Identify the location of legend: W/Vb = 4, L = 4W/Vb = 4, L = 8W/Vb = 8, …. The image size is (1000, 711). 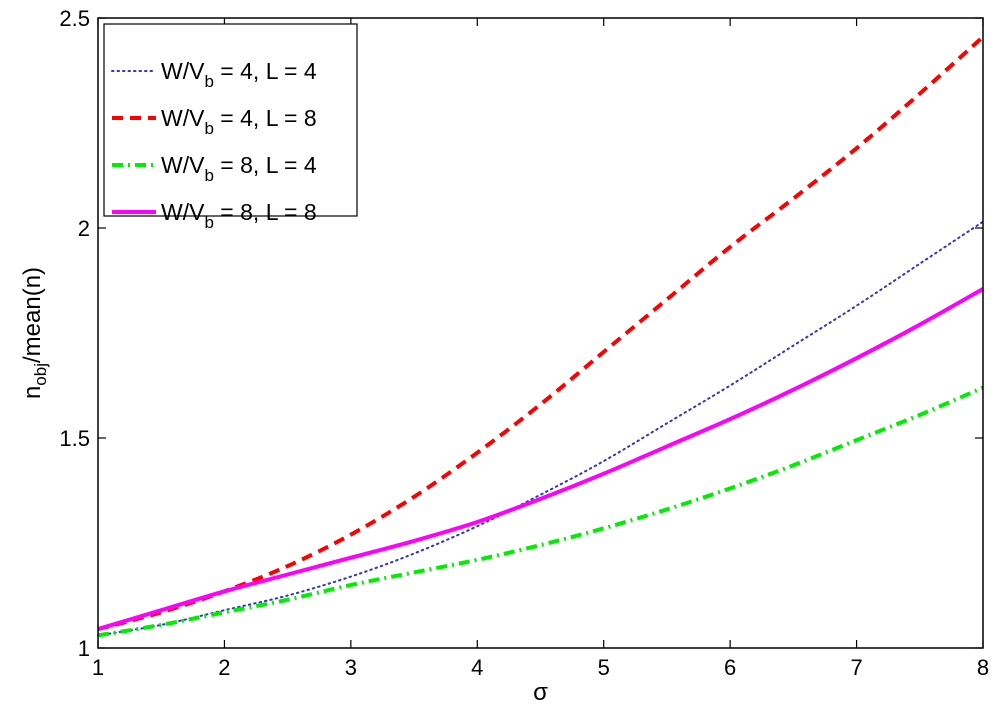
(230, 127).